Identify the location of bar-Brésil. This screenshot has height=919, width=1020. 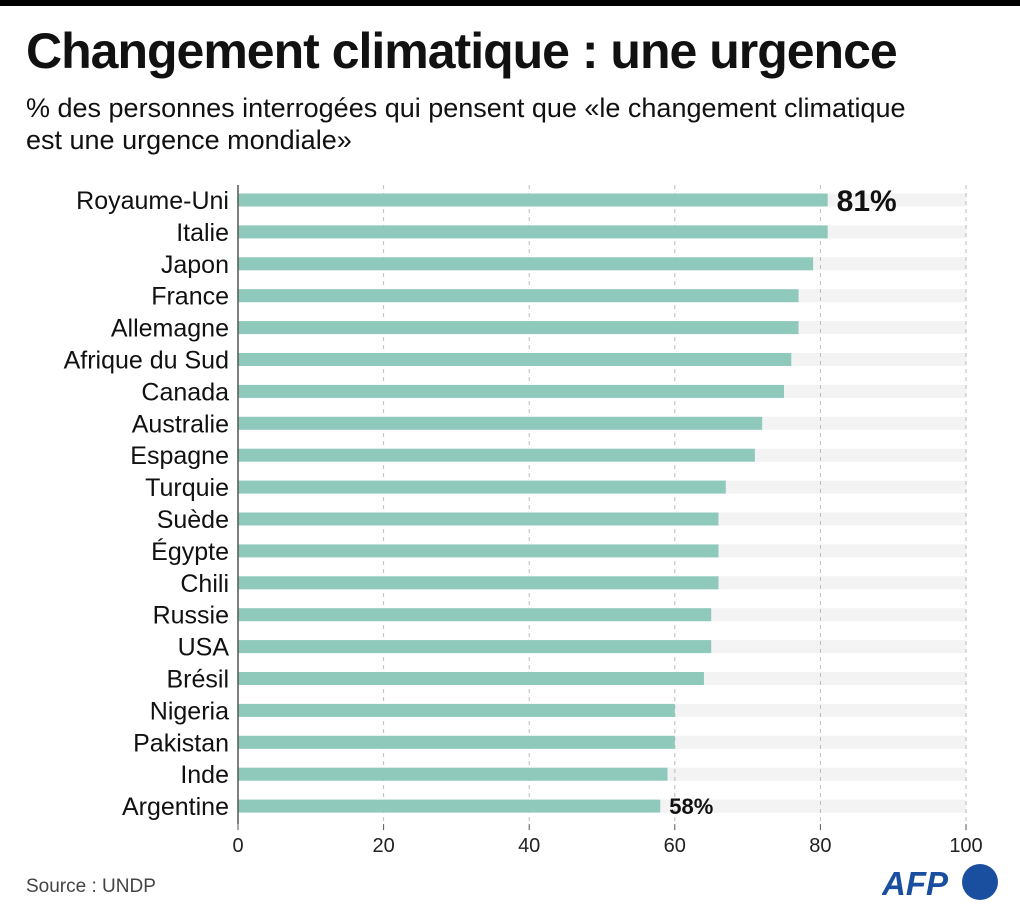
(471, 678).